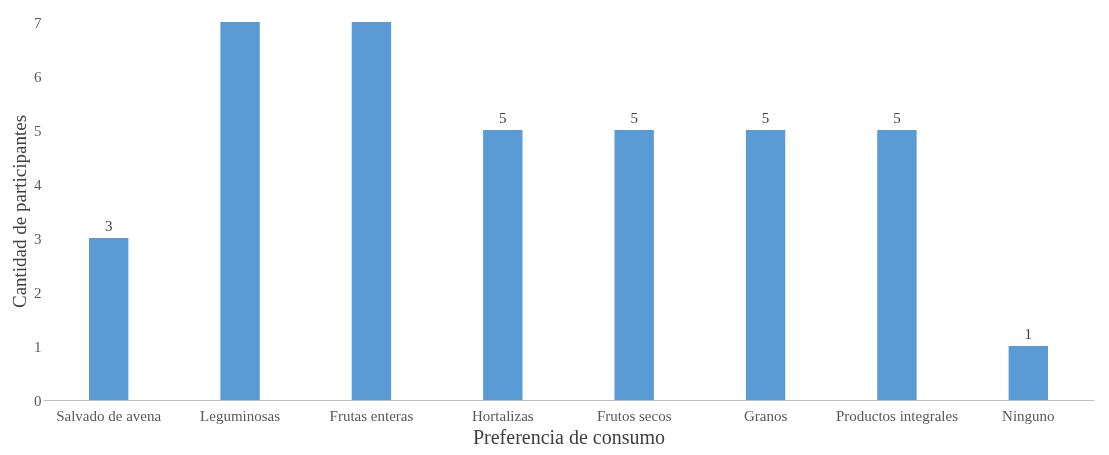  I want to click on x-tick-label: Granos, so click(765, 415).